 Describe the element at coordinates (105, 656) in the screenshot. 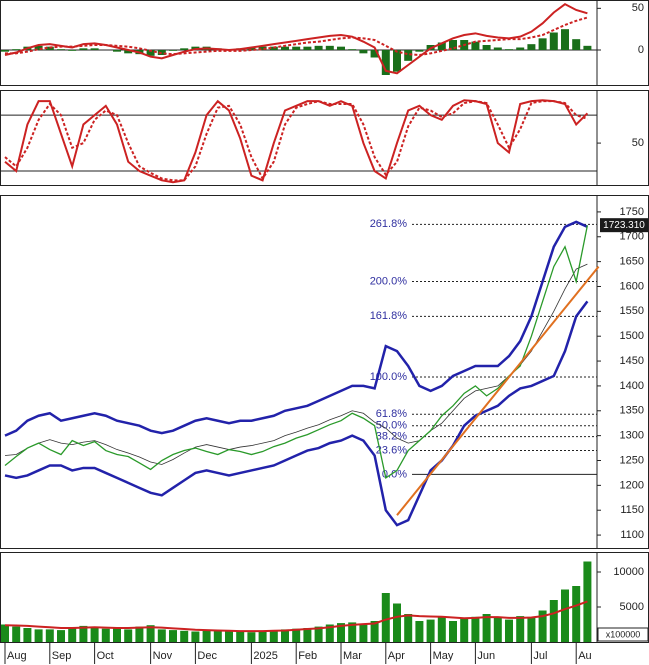

I see `x-tick-label: Oct` at that location.